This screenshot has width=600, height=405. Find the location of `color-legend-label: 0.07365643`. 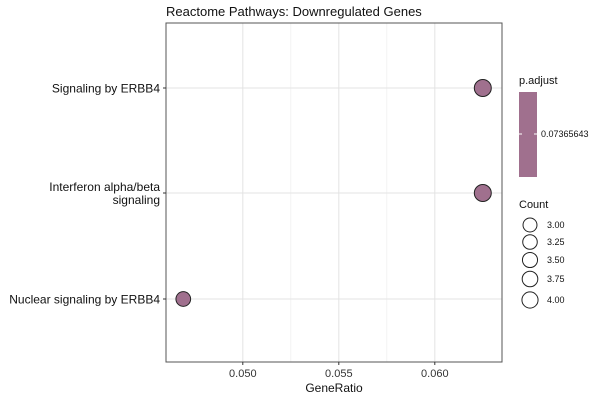

color-legend-label: 0.07365643 is located at coordinates (565, 134).